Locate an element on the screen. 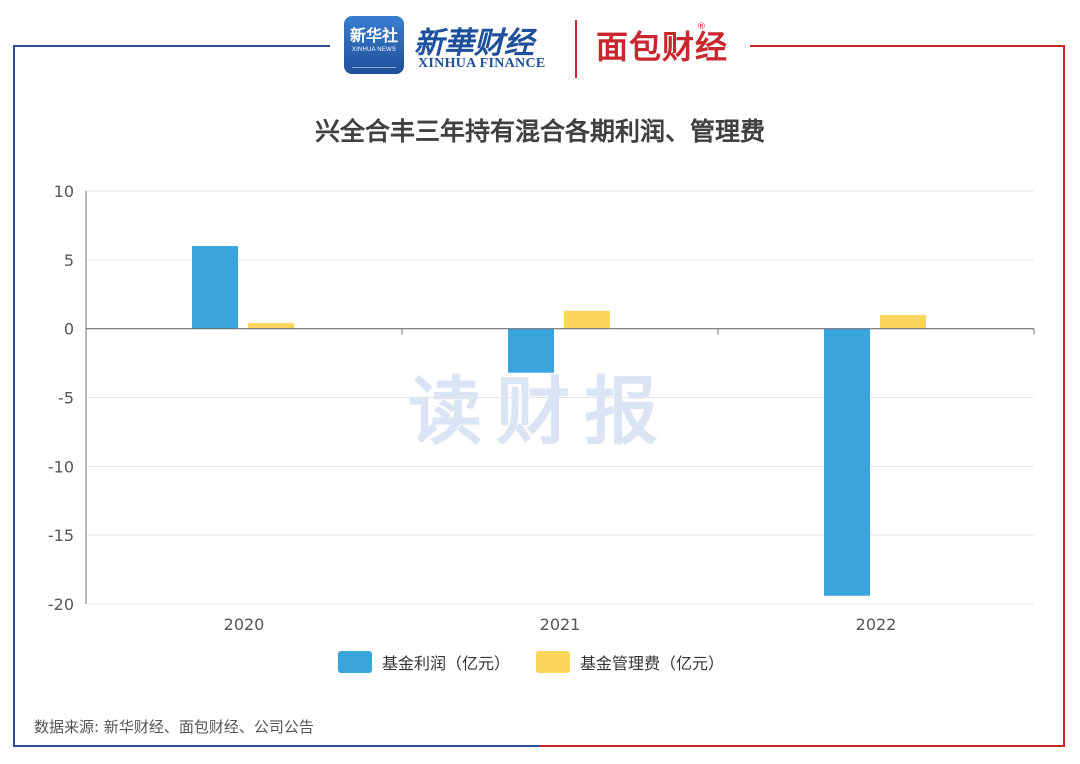 The height and width of the screenshot is (764, 1080). logo-divider is located at coordinates (576, 49).